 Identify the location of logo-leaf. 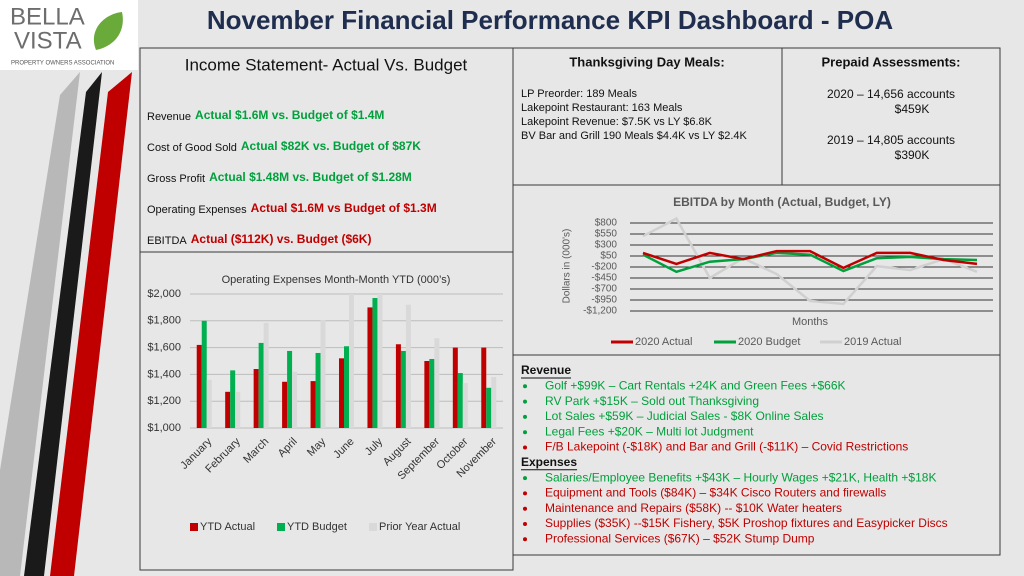
(108, 31).